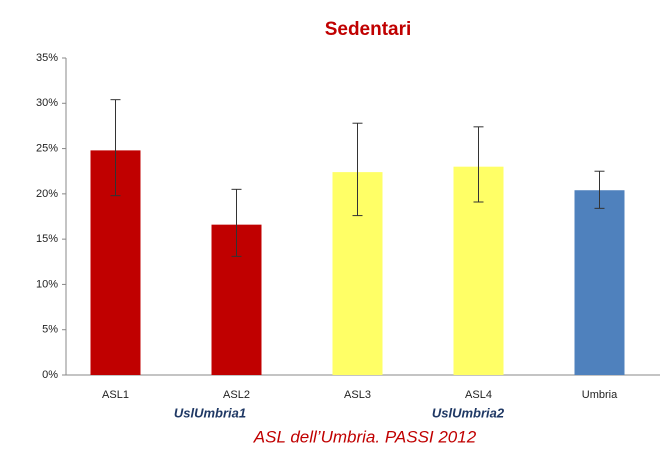 The width and height of the screenshot is (665, 456). What do you see at coordinates (50, 375) in the screenshot?
I see `y-tick-label: 0%` at bounding box center [50, 375].